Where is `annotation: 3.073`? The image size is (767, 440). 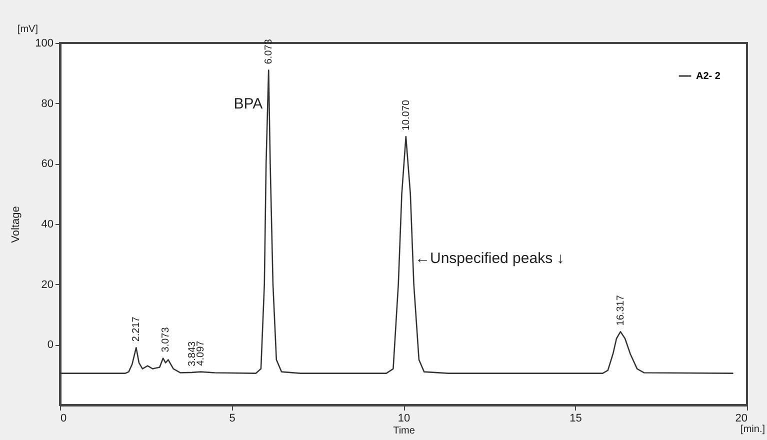
annotation: 3.073 is located at coordinates (166, 339).